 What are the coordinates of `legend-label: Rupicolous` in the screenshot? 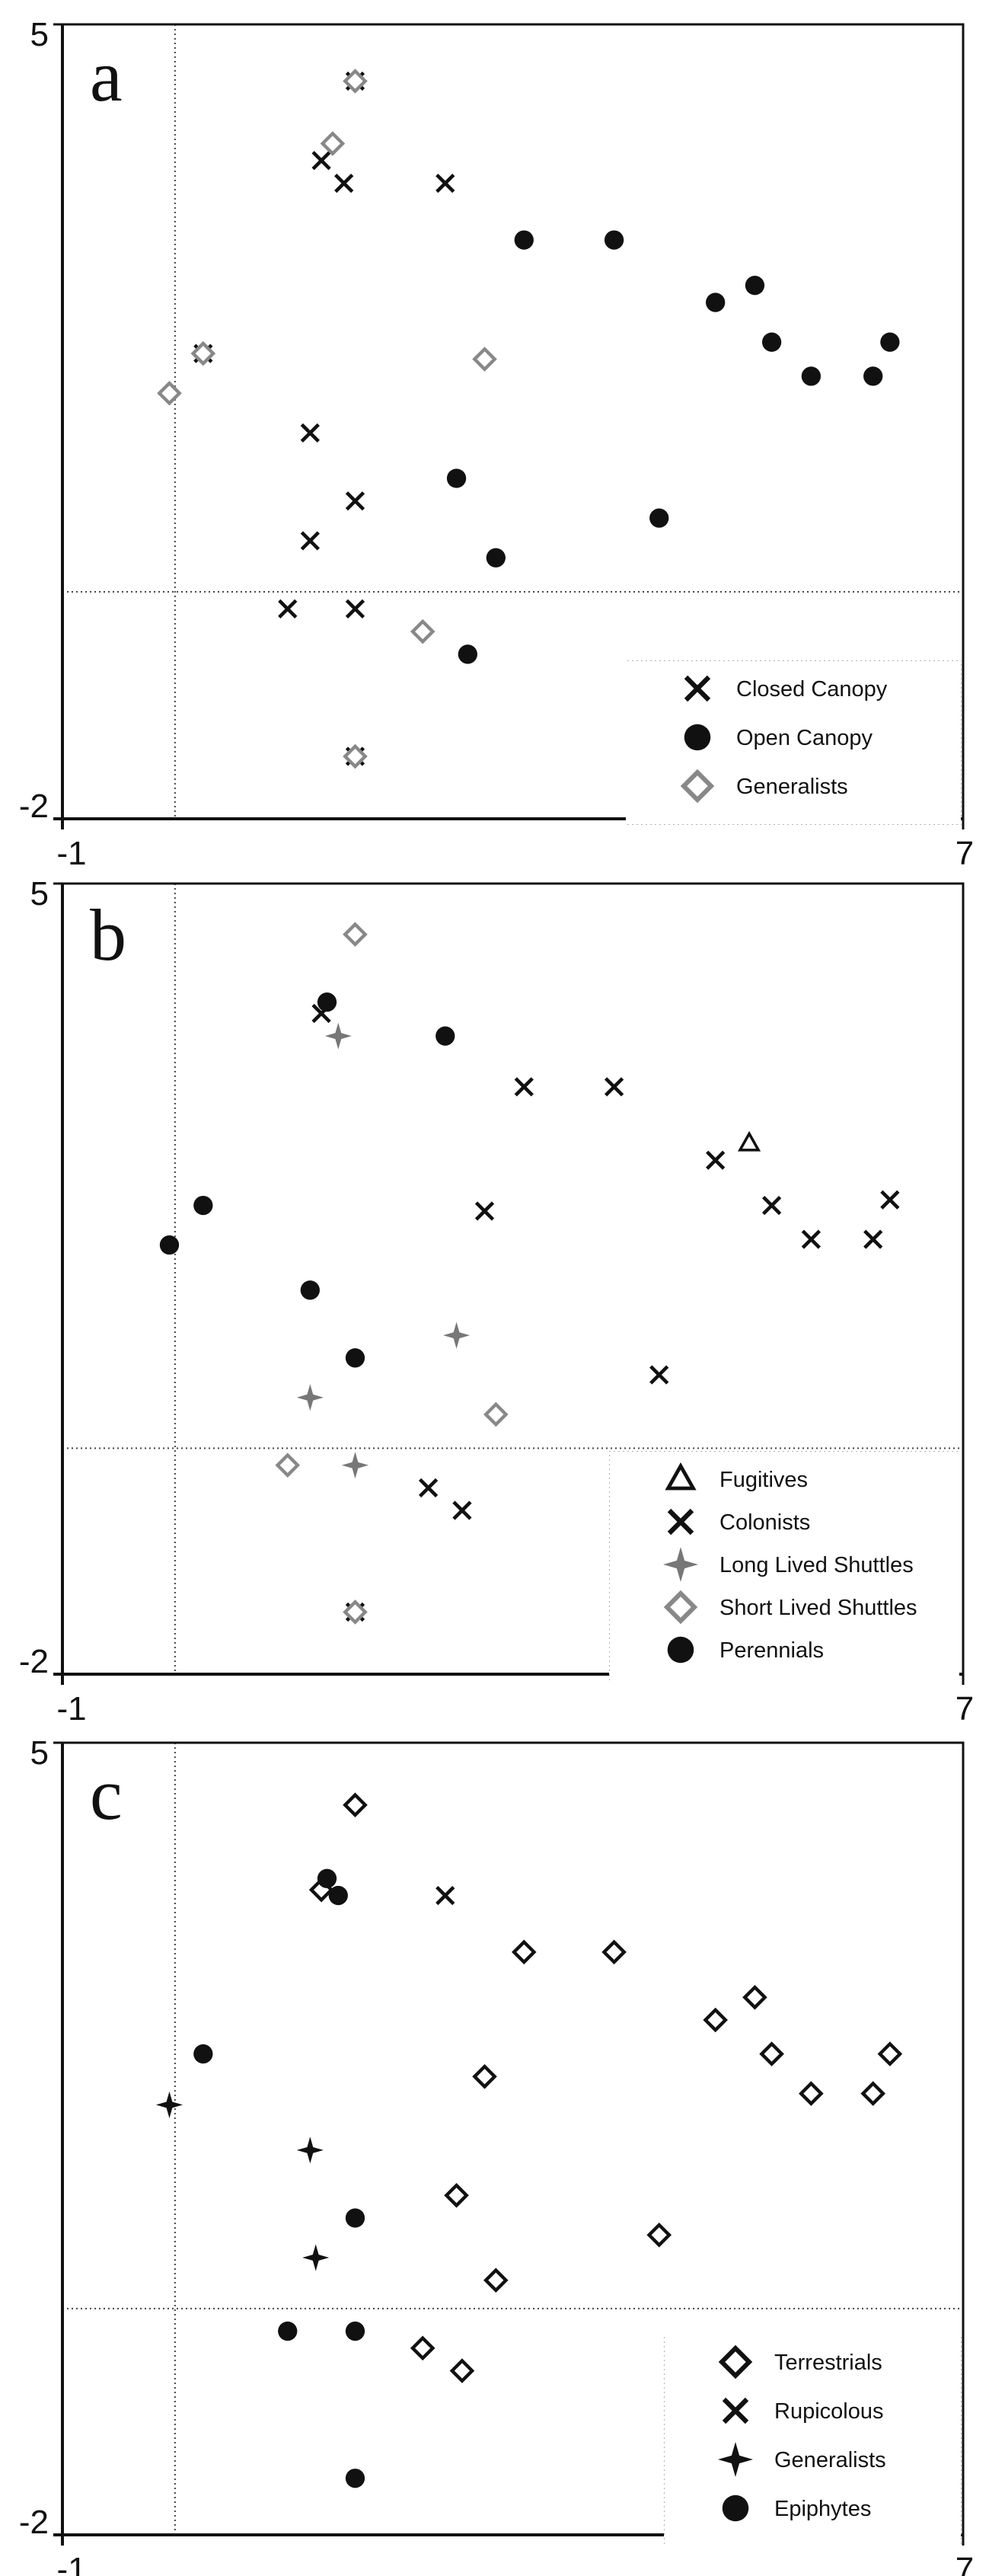 It's located at (828, 2411).